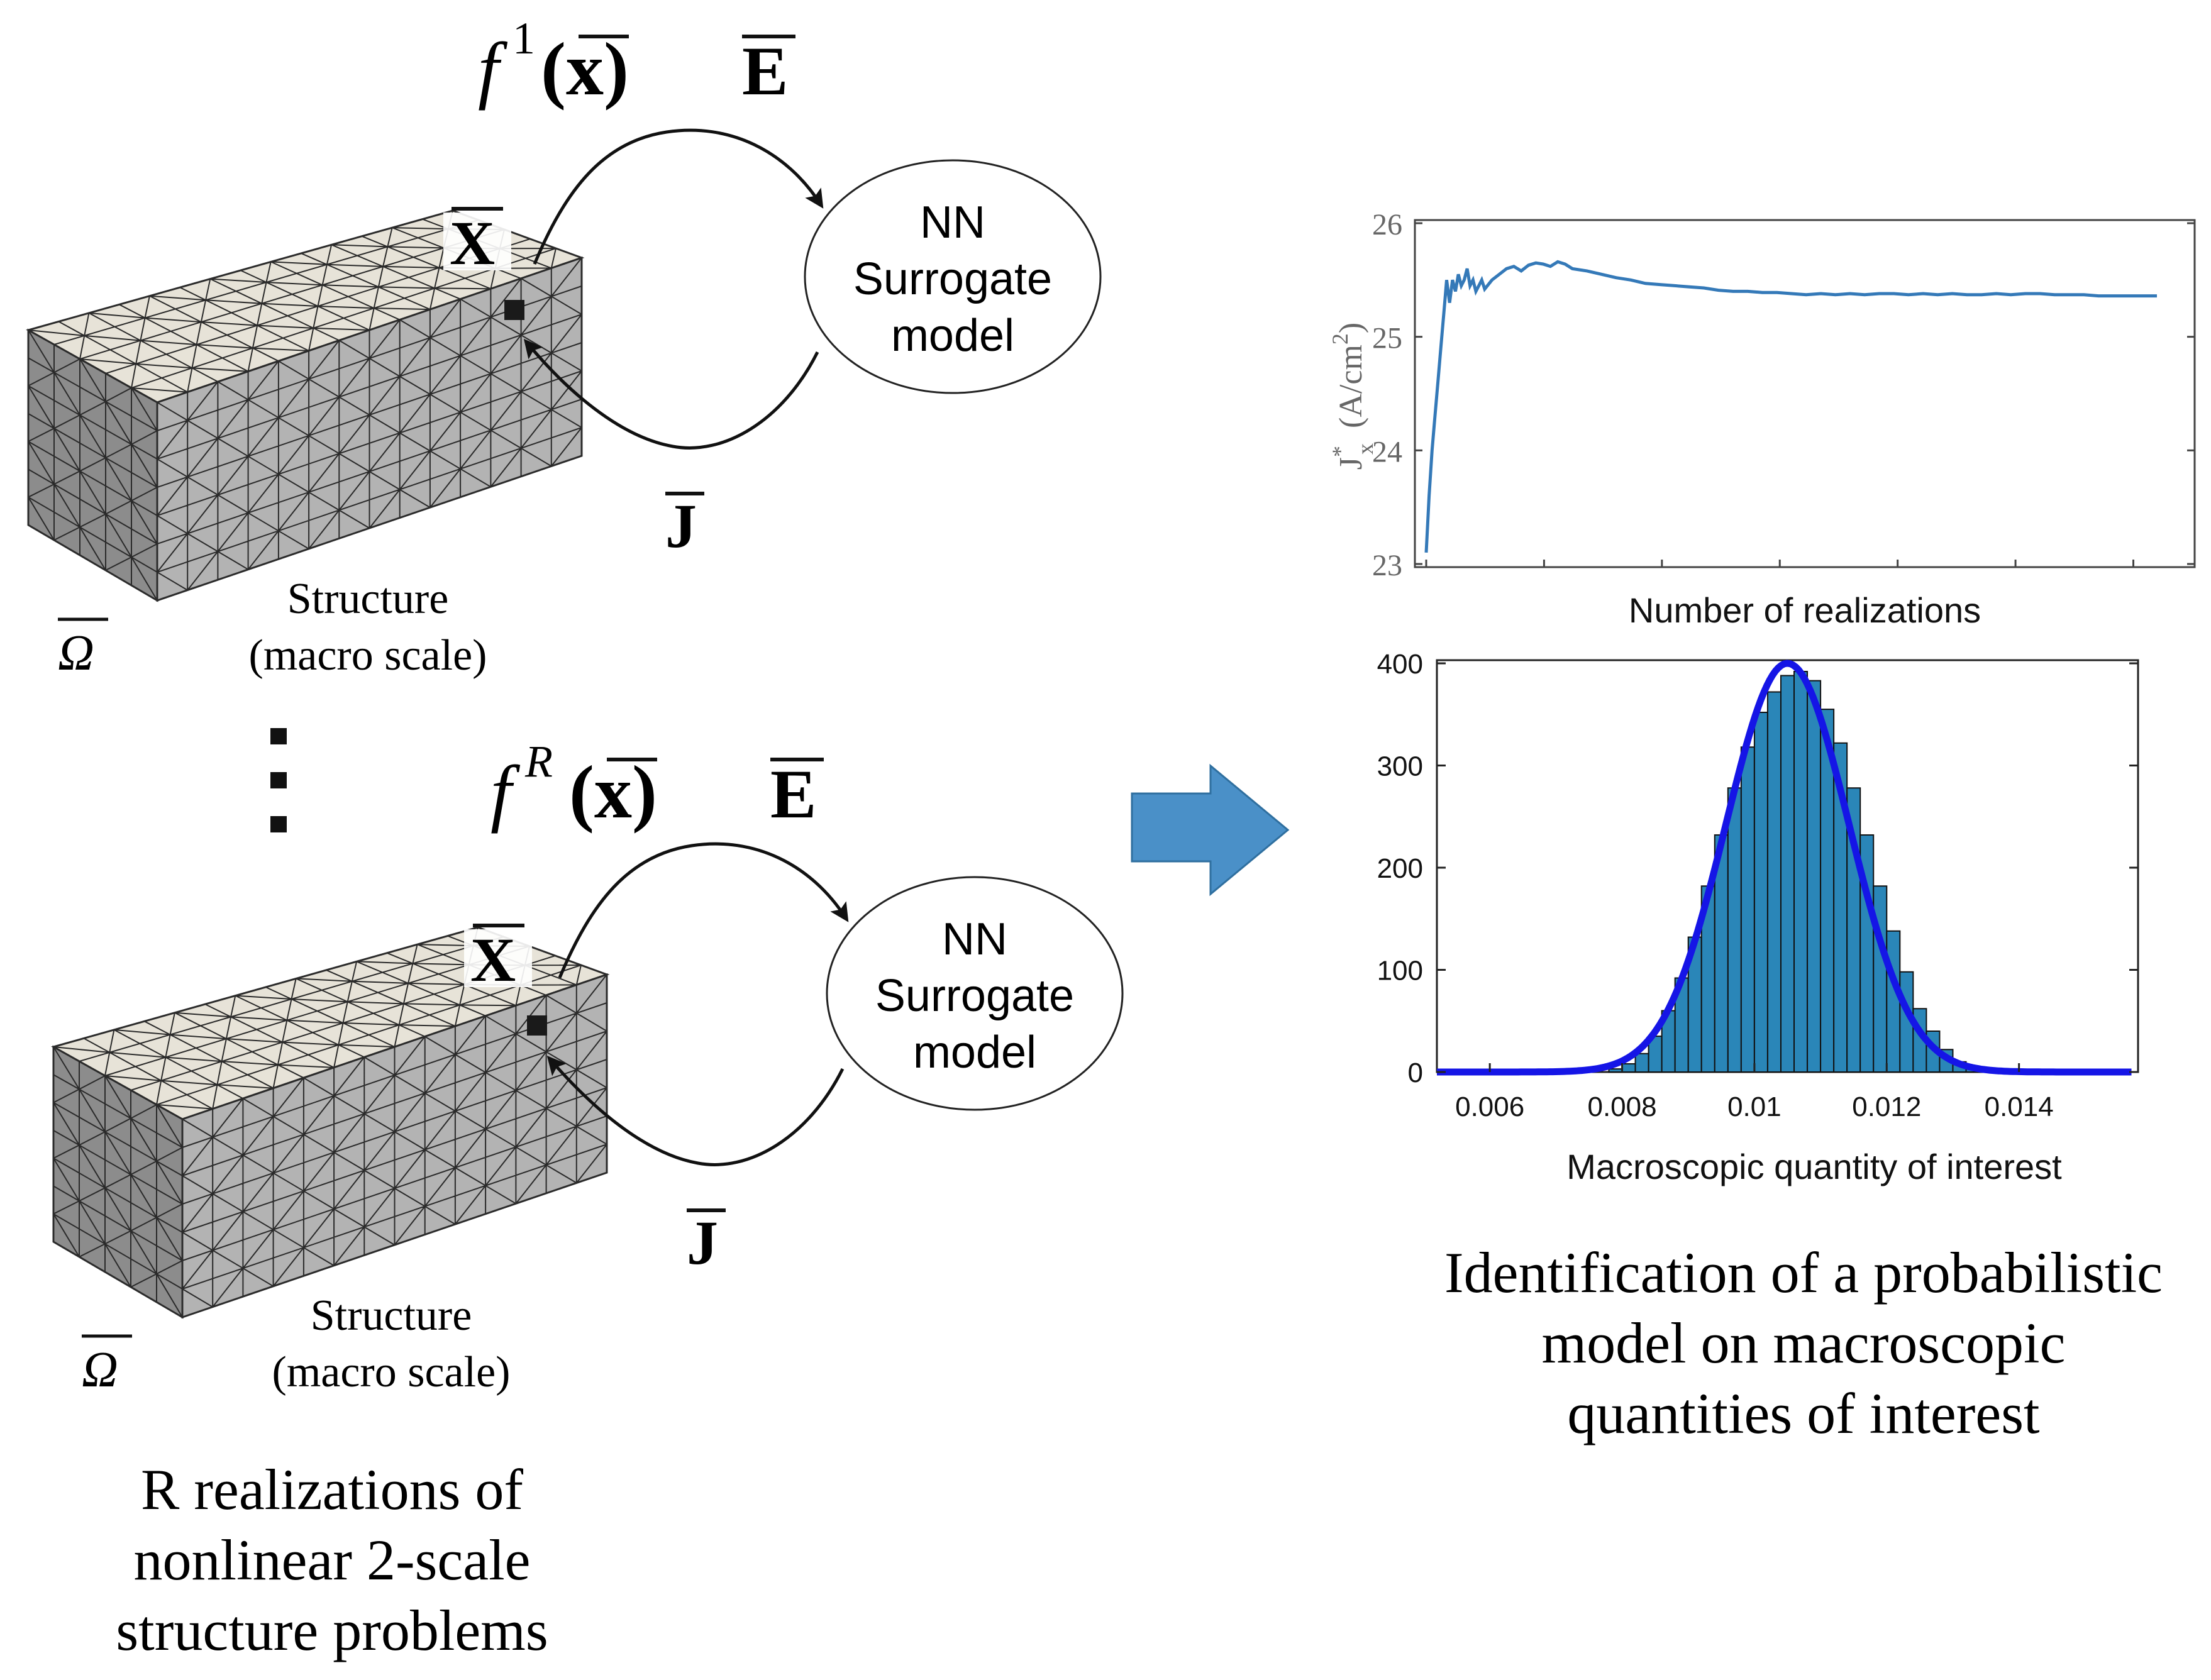  I want to click on hist-ytick-label: 300, so click(1400, 766).